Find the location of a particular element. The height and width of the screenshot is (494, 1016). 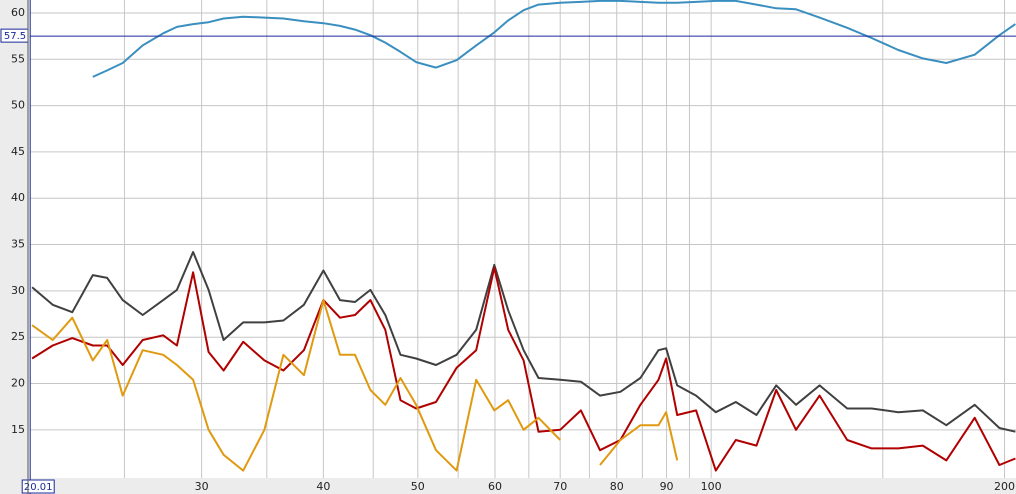

x-tick-label: 30 is located at coordinates (202, 486).